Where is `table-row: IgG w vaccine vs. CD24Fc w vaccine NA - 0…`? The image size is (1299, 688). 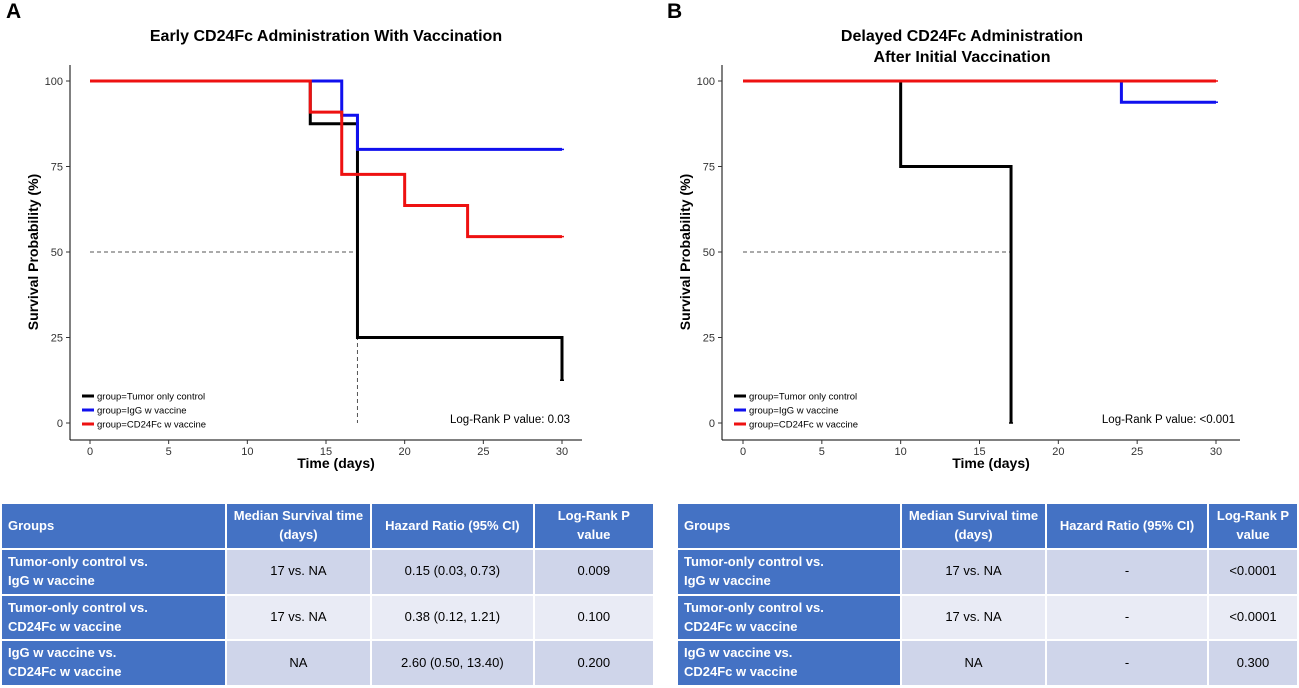 table-row: IgG w vaccine vs. CD24Fc w vaccine NA - 0… is located at coordinates (987, 663).